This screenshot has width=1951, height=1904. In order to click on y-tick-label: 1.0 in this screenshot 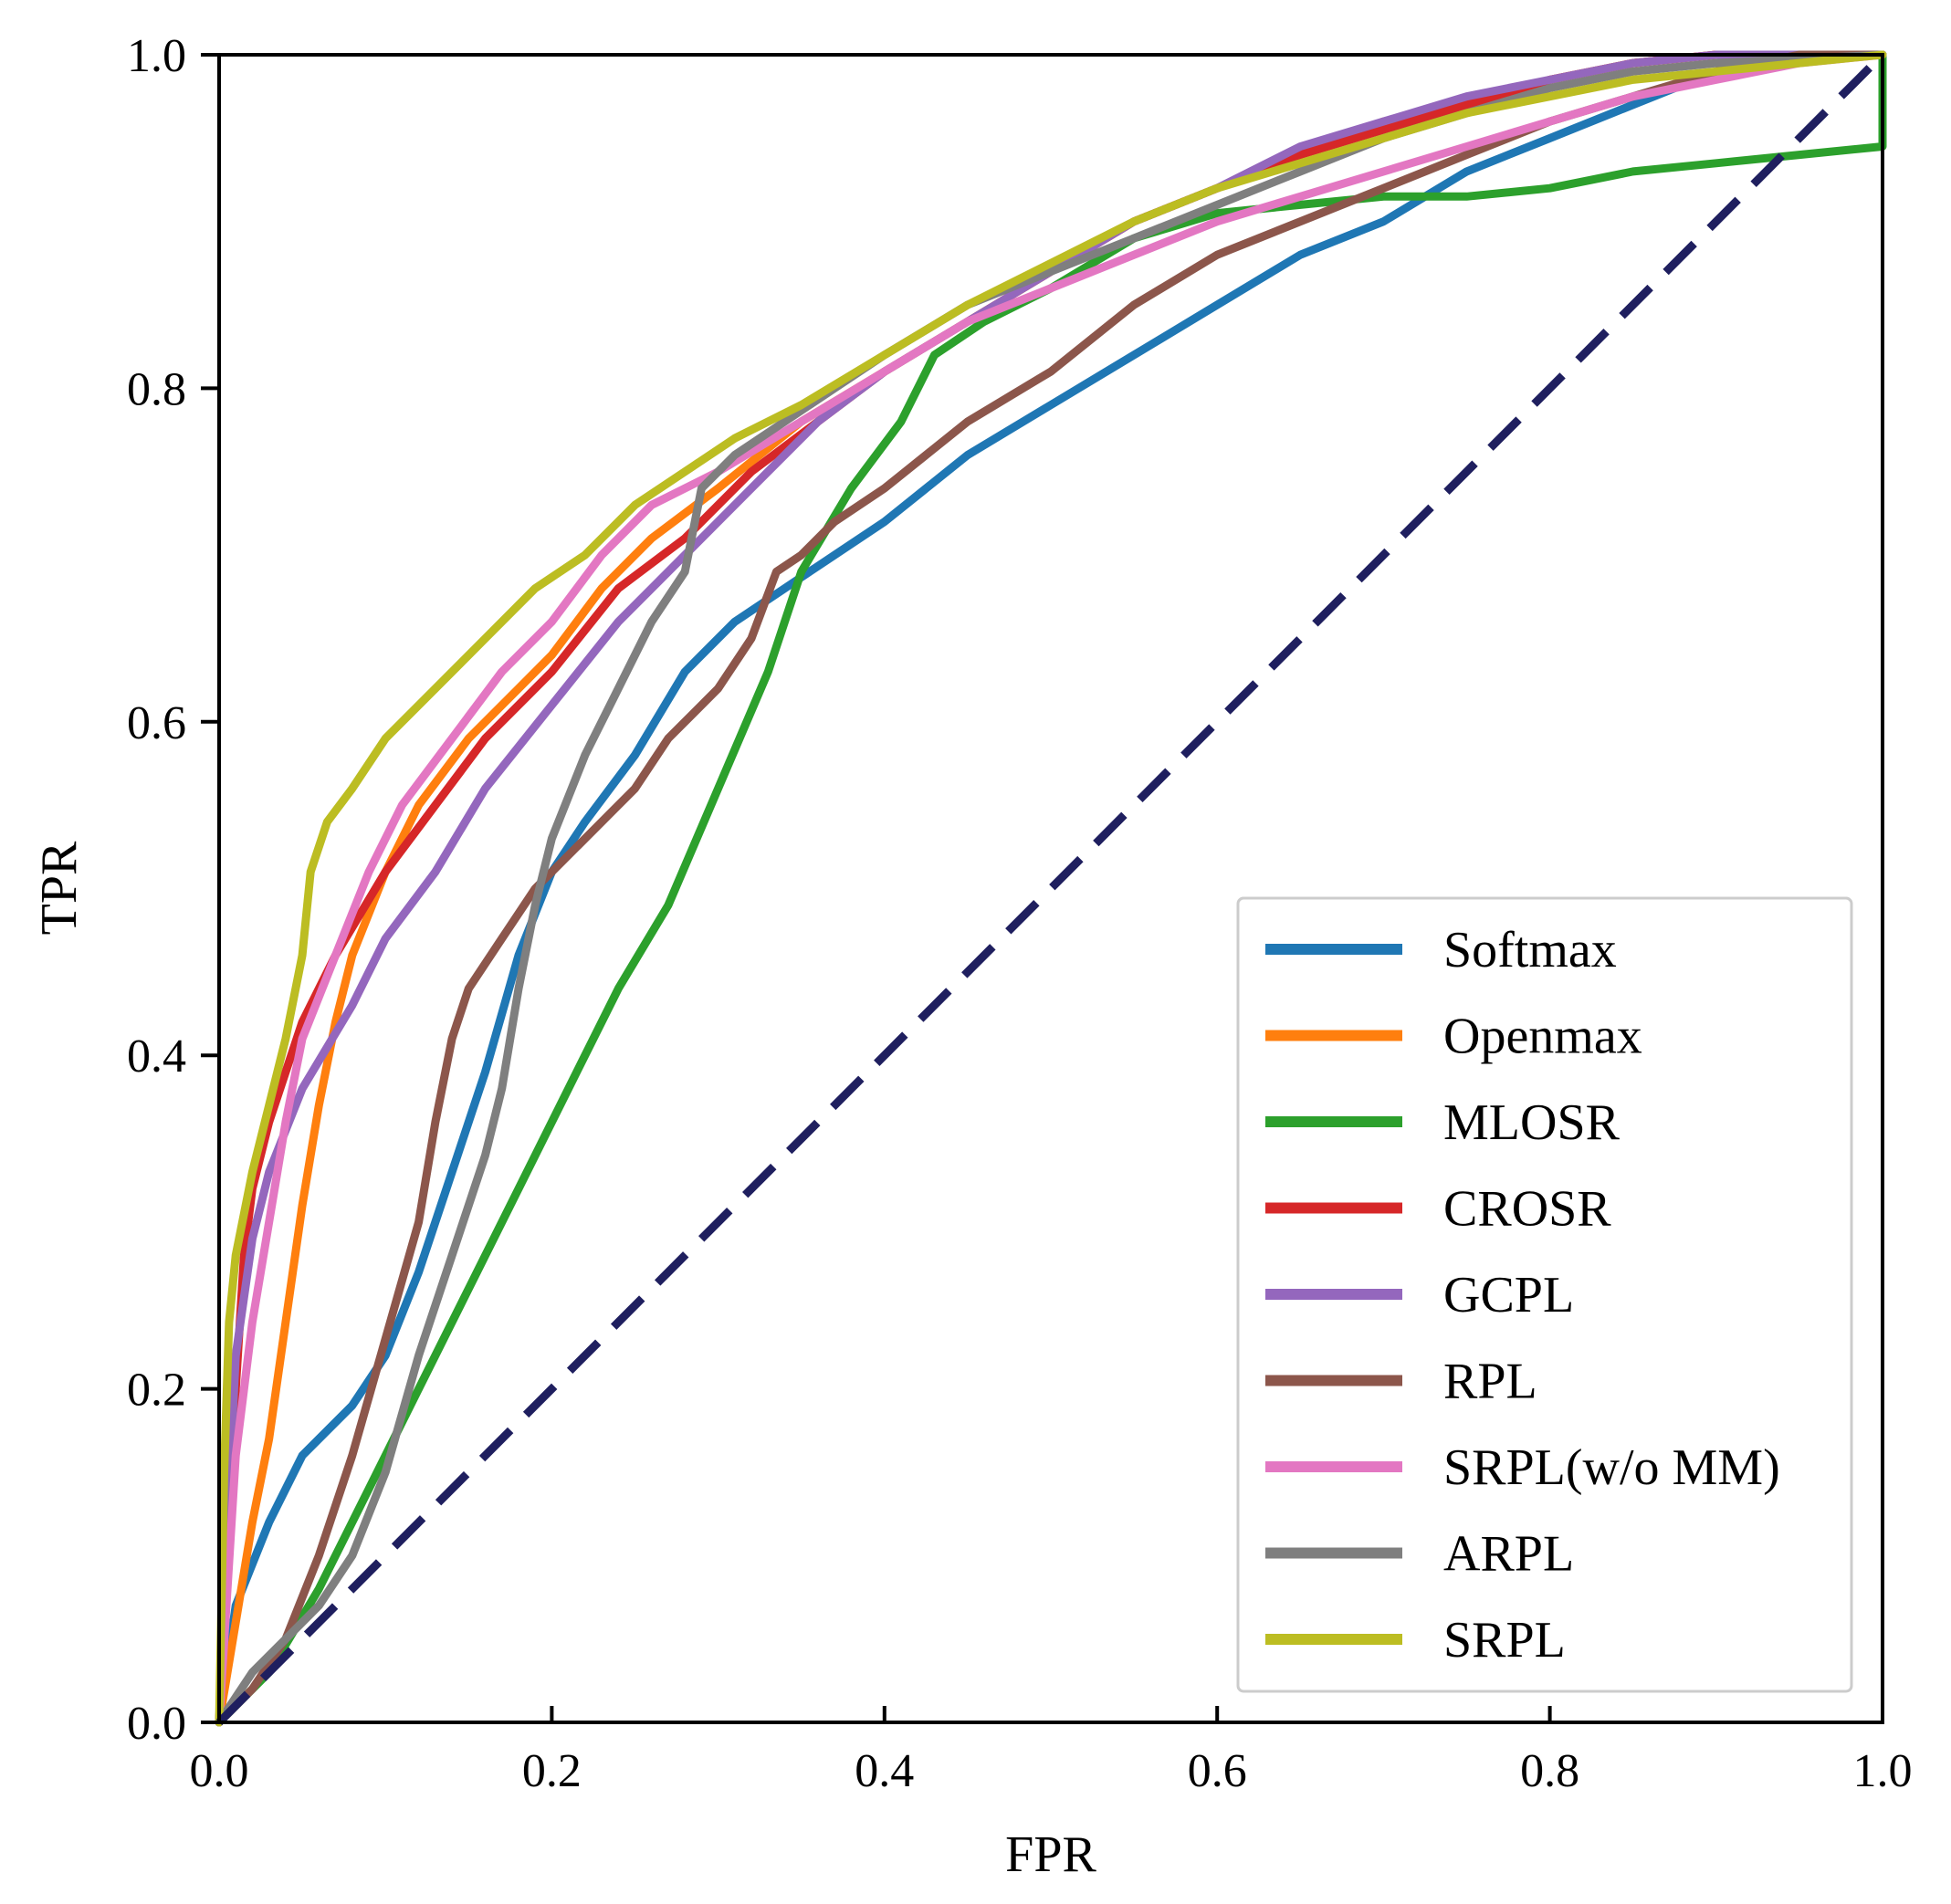, I will do `click(156, 56)`.